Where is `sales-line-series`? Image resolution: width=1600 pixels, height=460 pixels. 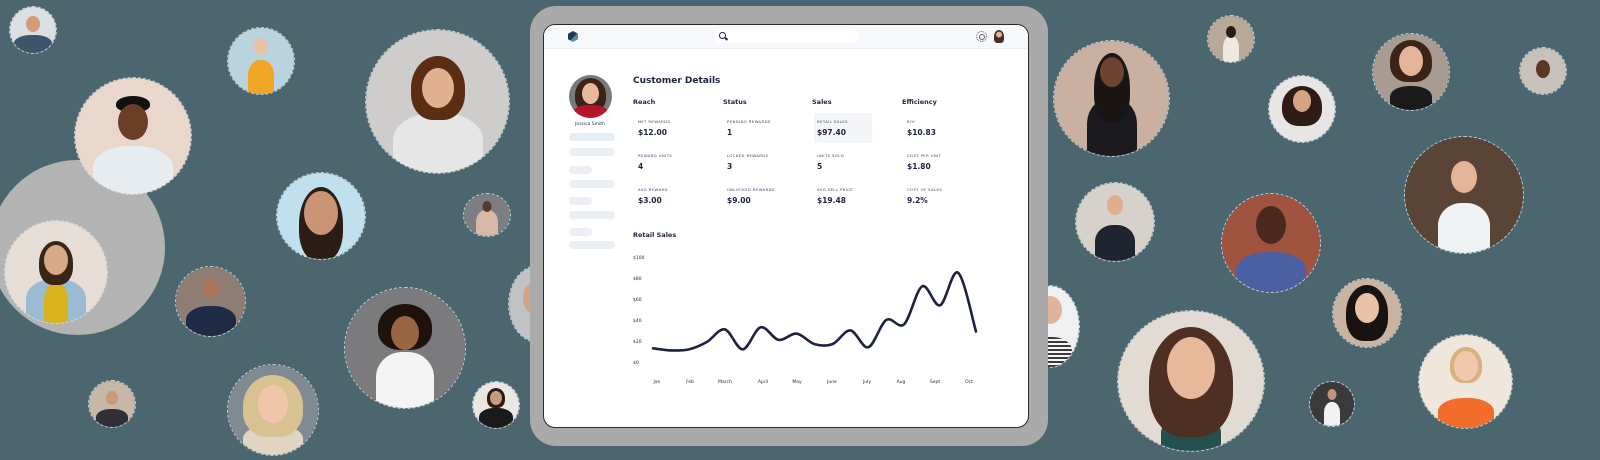 sales-line-series is located at coordinates (814, 311).